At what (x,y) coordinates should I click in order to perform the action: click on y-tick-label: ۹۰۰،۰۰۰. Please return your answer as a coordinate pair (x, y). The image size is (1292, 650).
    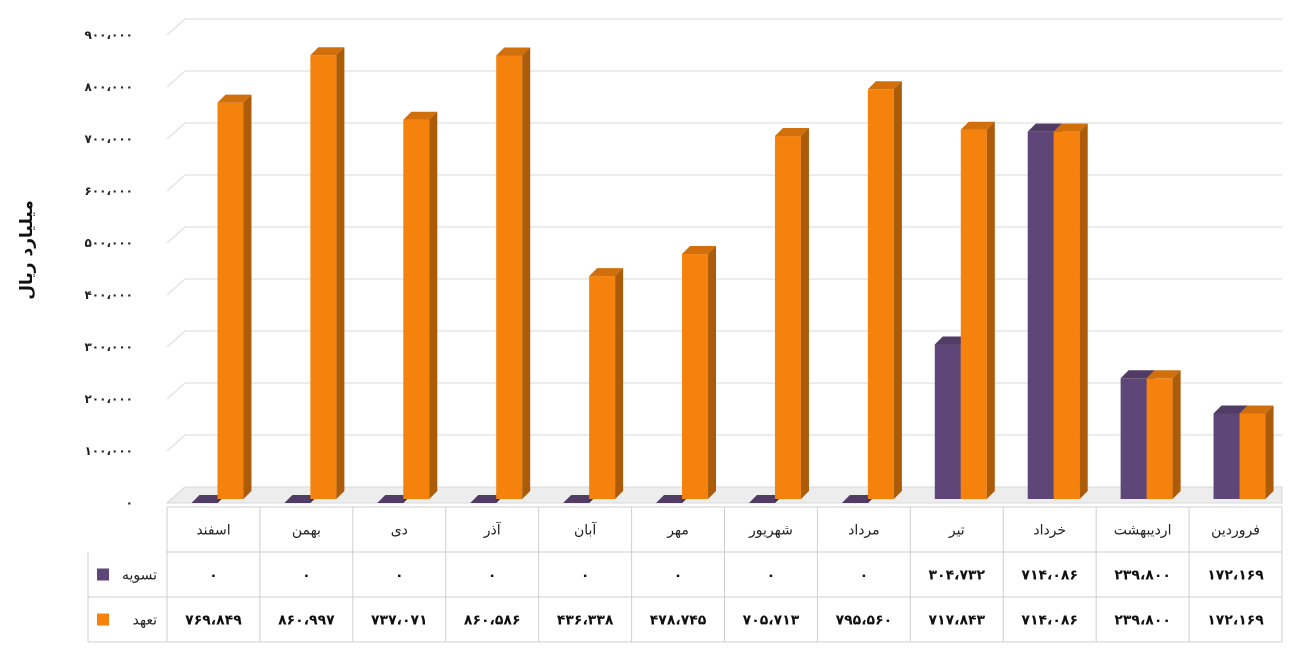
    Looking at the image, I should click on (108, 35).